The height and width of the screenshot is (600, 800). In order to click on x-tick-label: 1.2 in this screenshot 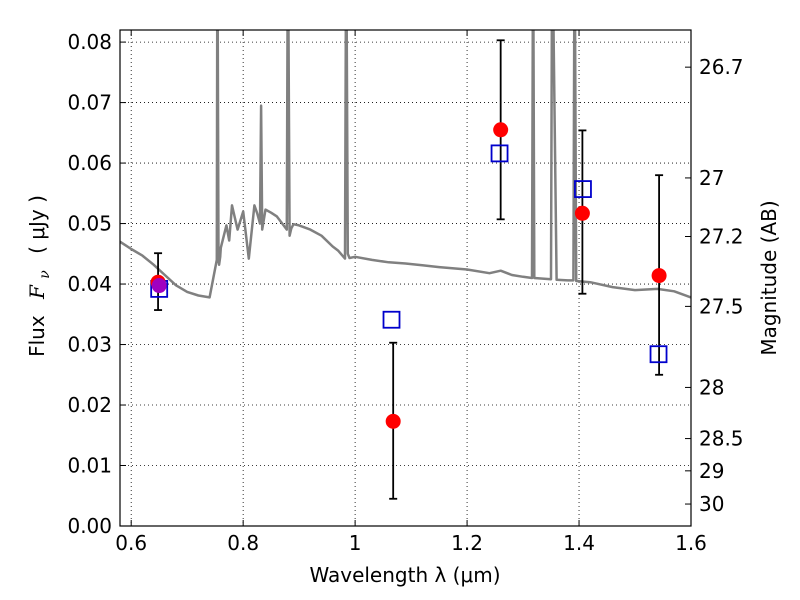, I will do `click(467, 543)`.